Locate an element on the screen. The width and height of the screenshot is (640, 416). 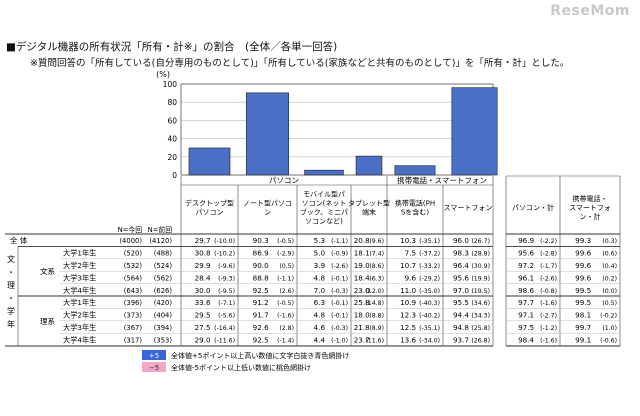
chart-title: ■デジタル機器の所有状況「所有・計※」の割合 (全体／各単一回答) is located at coordinates (172, 47).